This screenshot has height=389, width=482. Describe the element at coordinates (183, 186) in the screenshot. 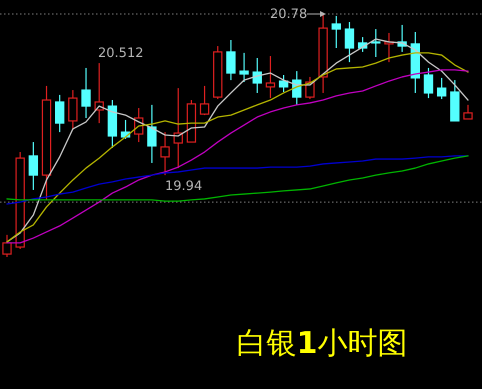

I see `annotation: 19.94` at that location.